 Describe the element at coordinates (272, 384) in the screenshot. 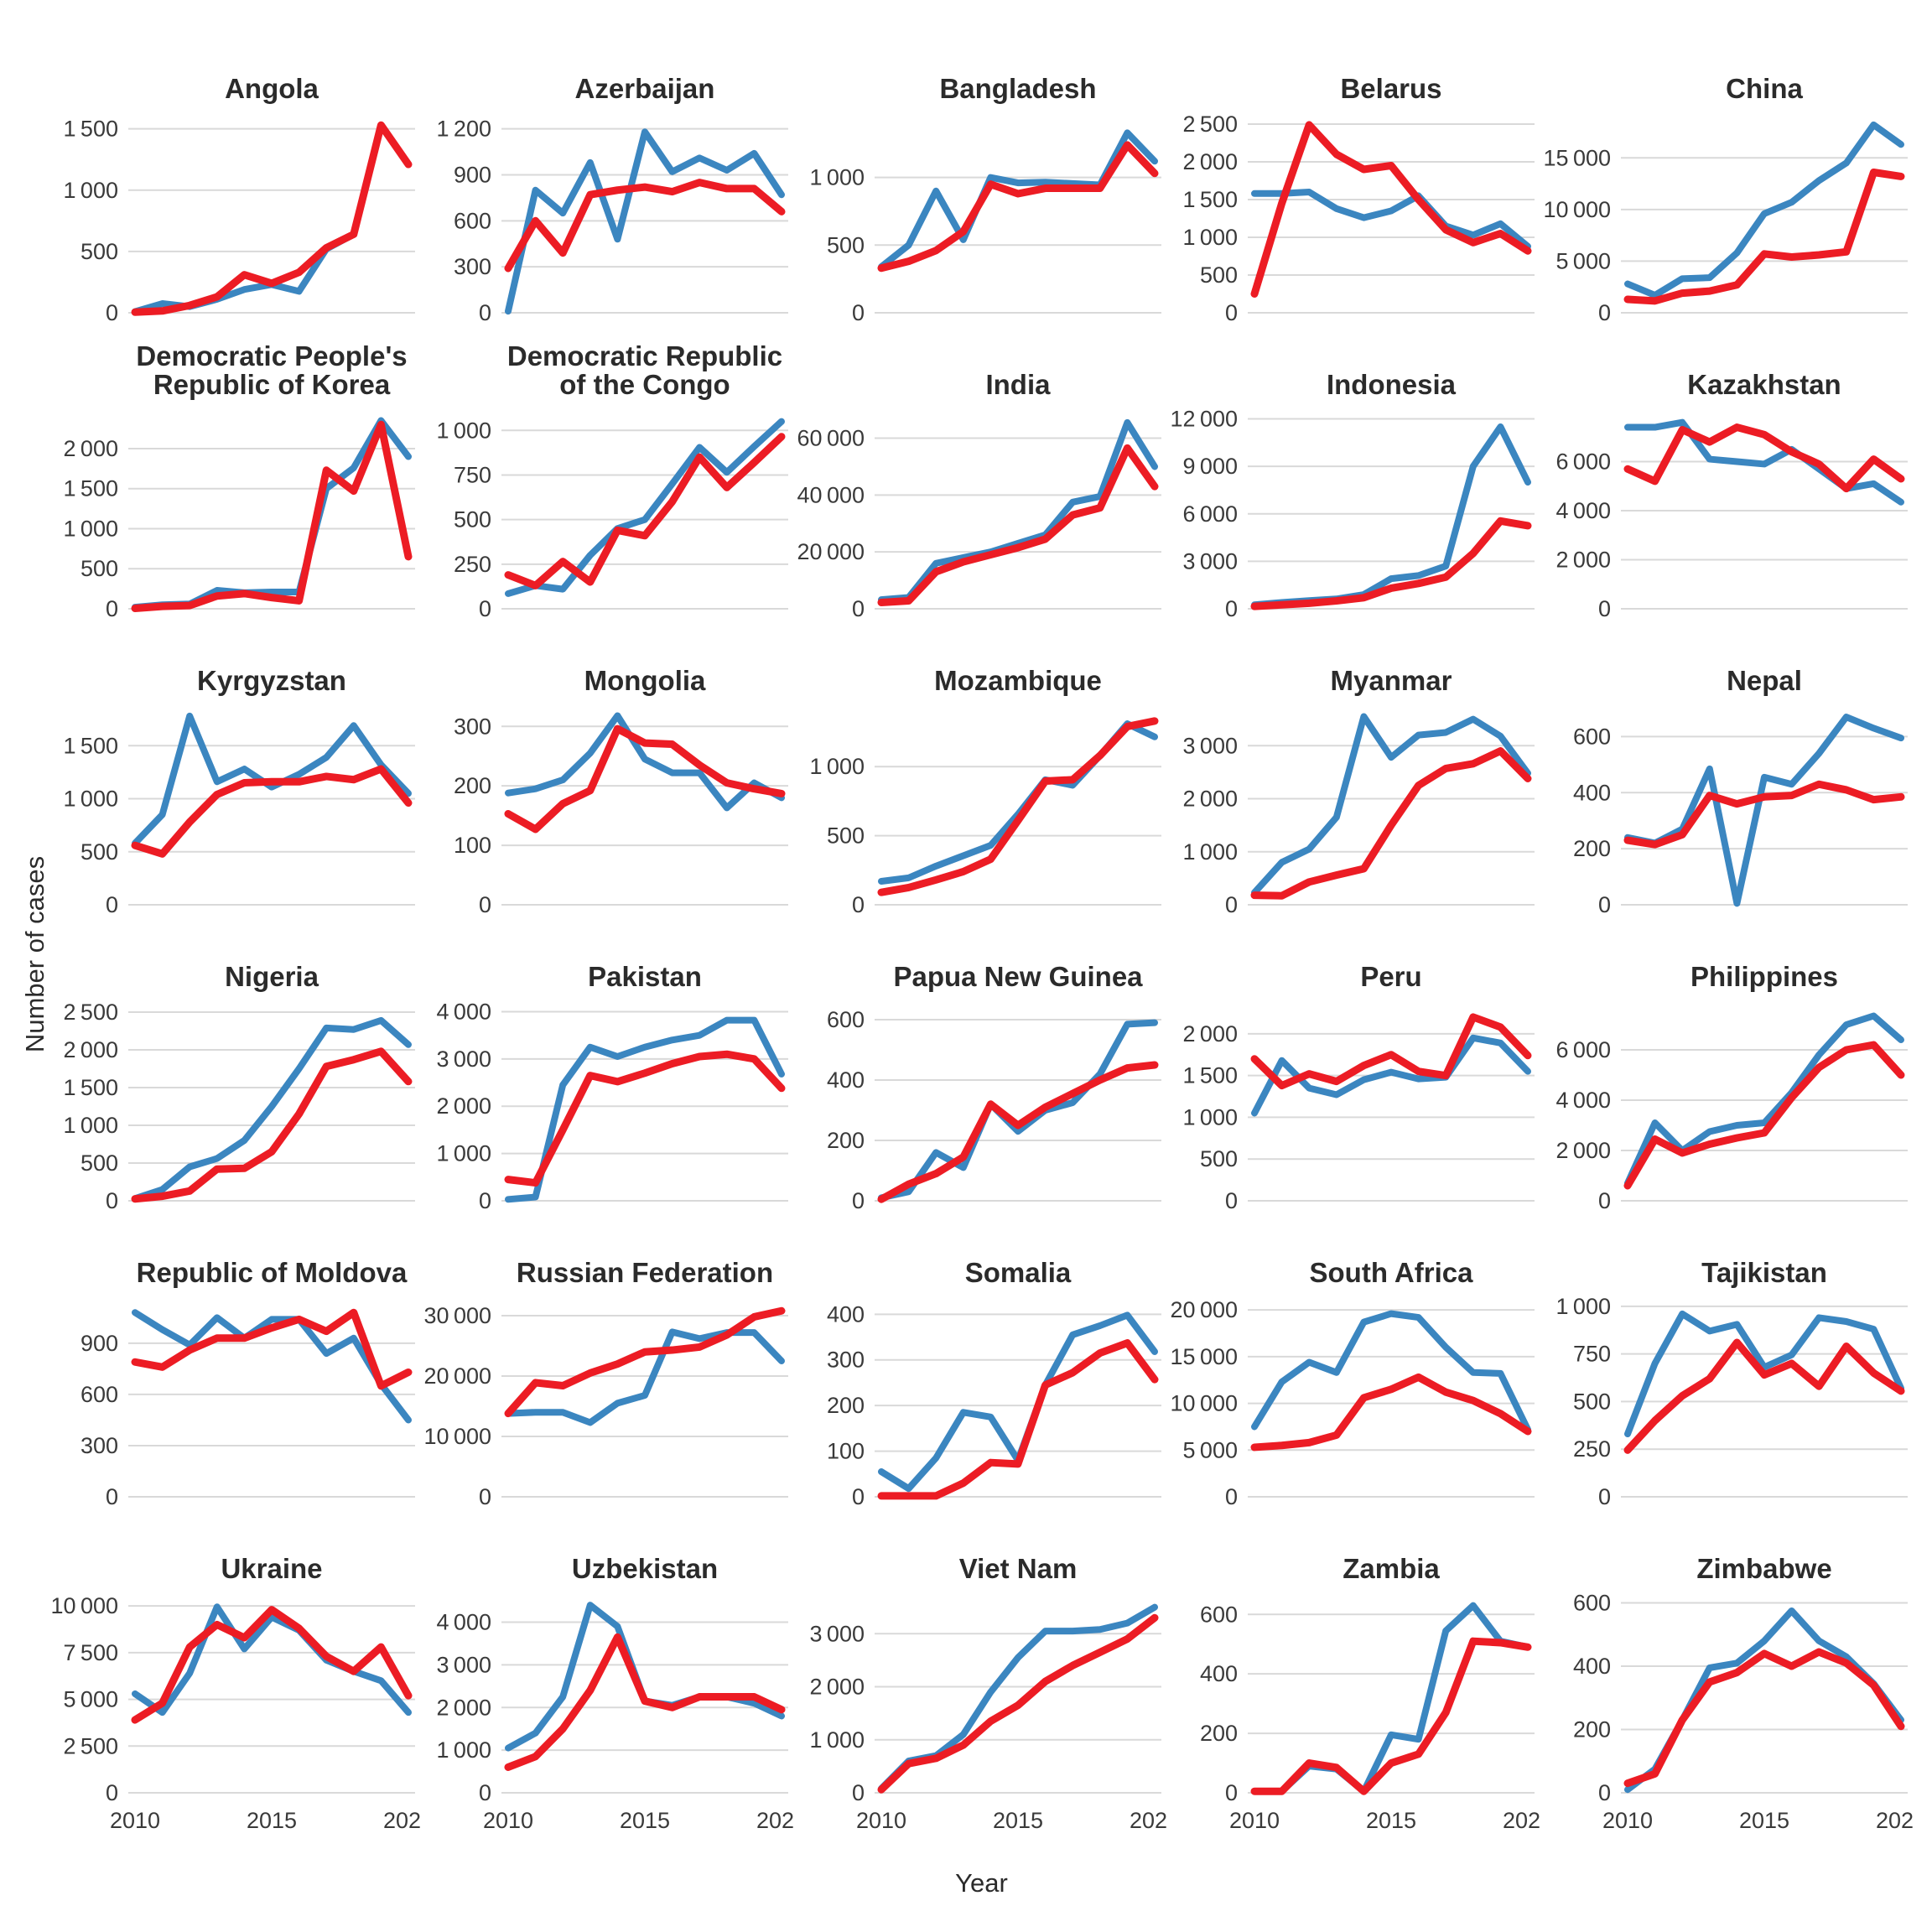

I see `panel-title: Republic of Korea` at that location.